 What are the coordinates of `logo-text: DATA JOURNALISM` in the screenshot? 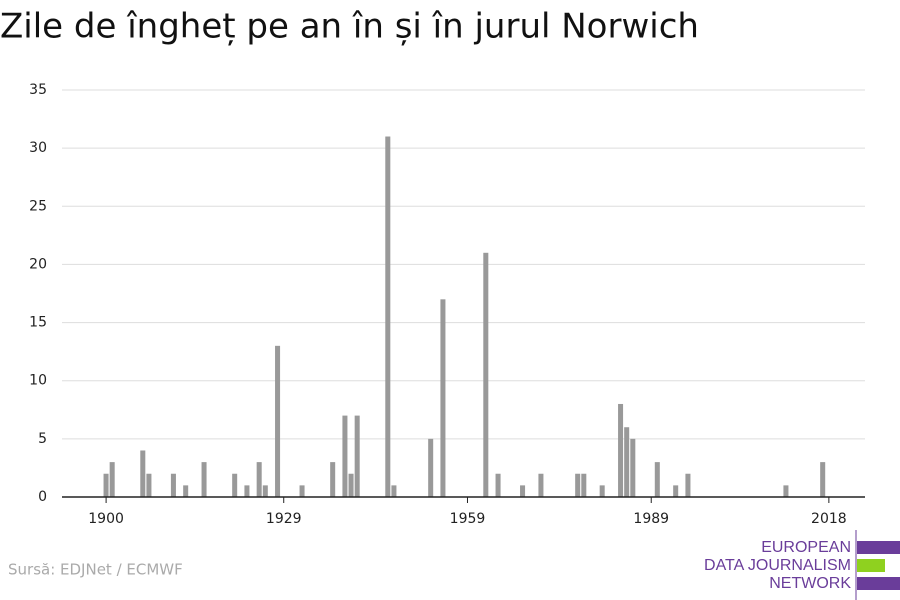 It's located at (777, 565).